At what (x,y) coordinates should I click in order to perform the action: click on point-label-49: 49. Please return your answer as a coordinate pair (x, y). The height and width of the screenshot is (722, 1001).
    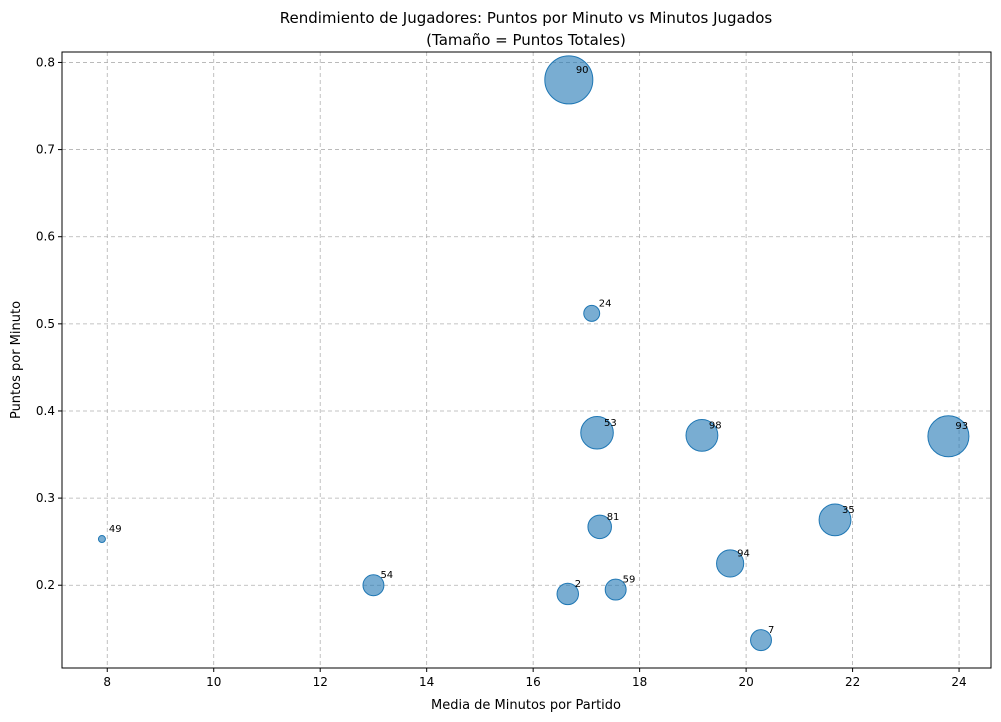
    Looking at the image, I should click on (115, 529).